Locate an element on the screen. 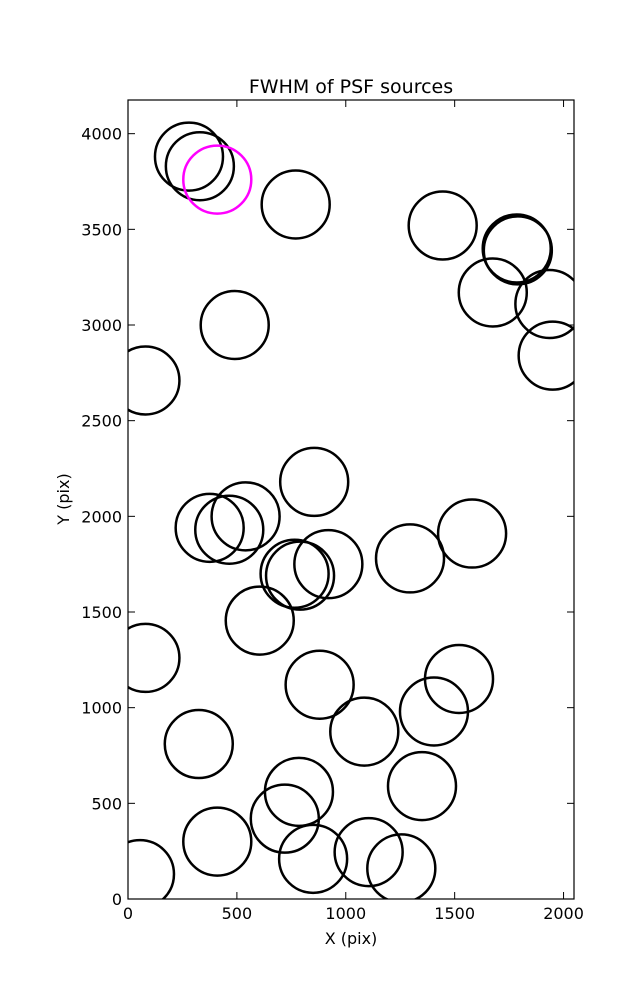 This screenshot has width=637, height=1000. y-tick-label: 1500 is located at coordinates (101, 612).